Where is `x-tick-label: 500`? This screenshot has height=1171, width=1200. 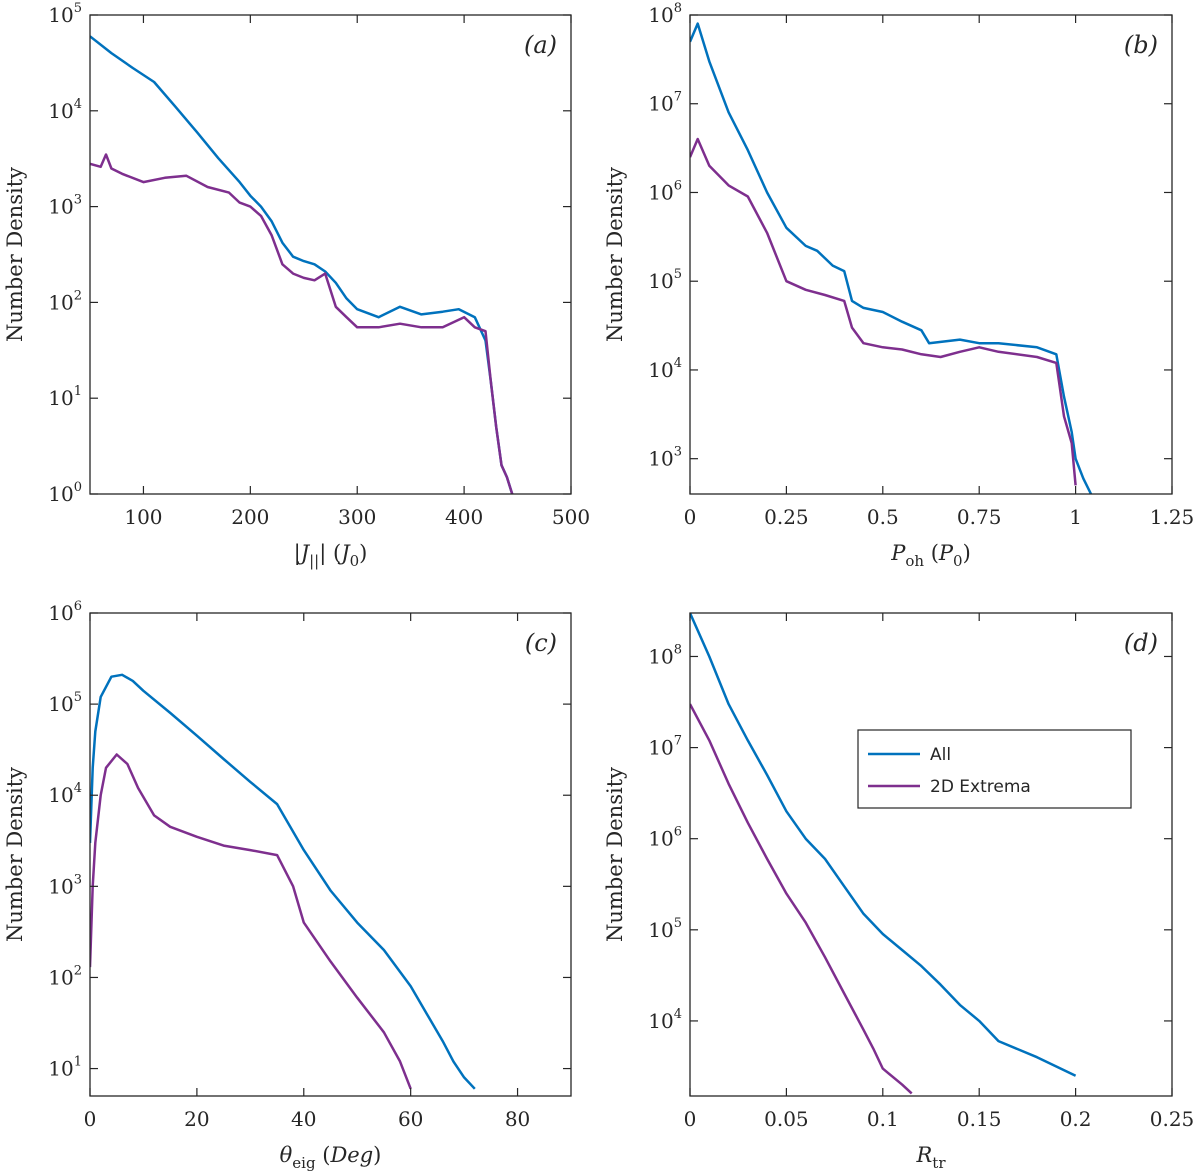 x-tick-label: 500 is located at coordinates (571, 517).